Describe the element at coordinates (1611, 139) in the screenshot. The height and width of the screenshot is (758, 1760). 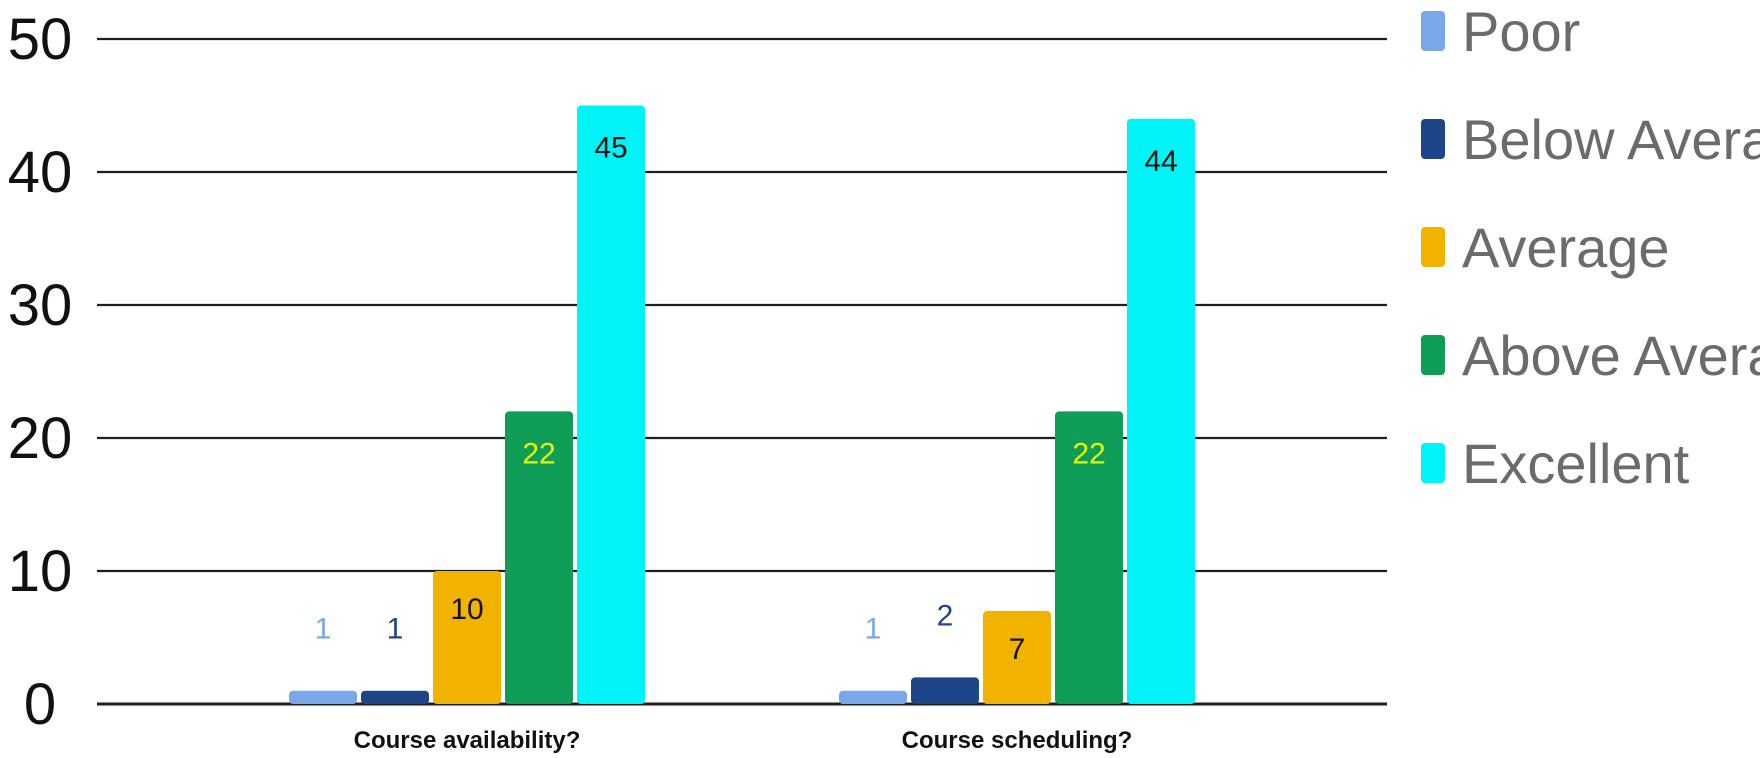
I see `legend-label: Below Average` at that location.